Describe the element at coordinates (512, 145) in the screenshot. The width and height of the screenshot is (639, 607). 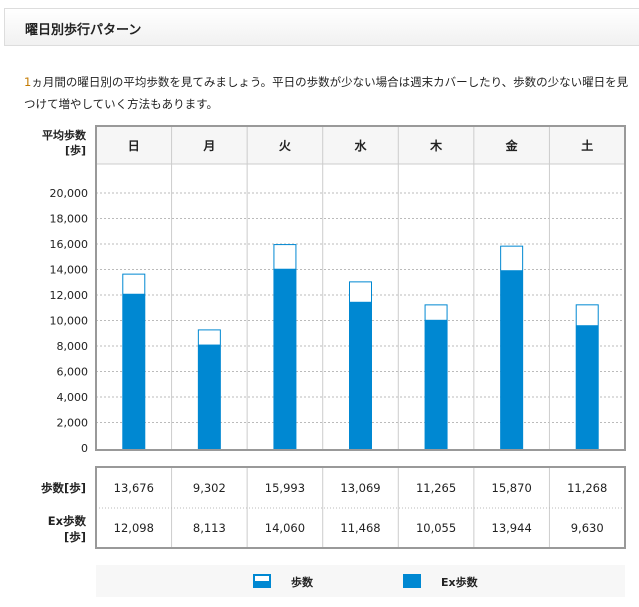
I see `category-label: 金` at that location.